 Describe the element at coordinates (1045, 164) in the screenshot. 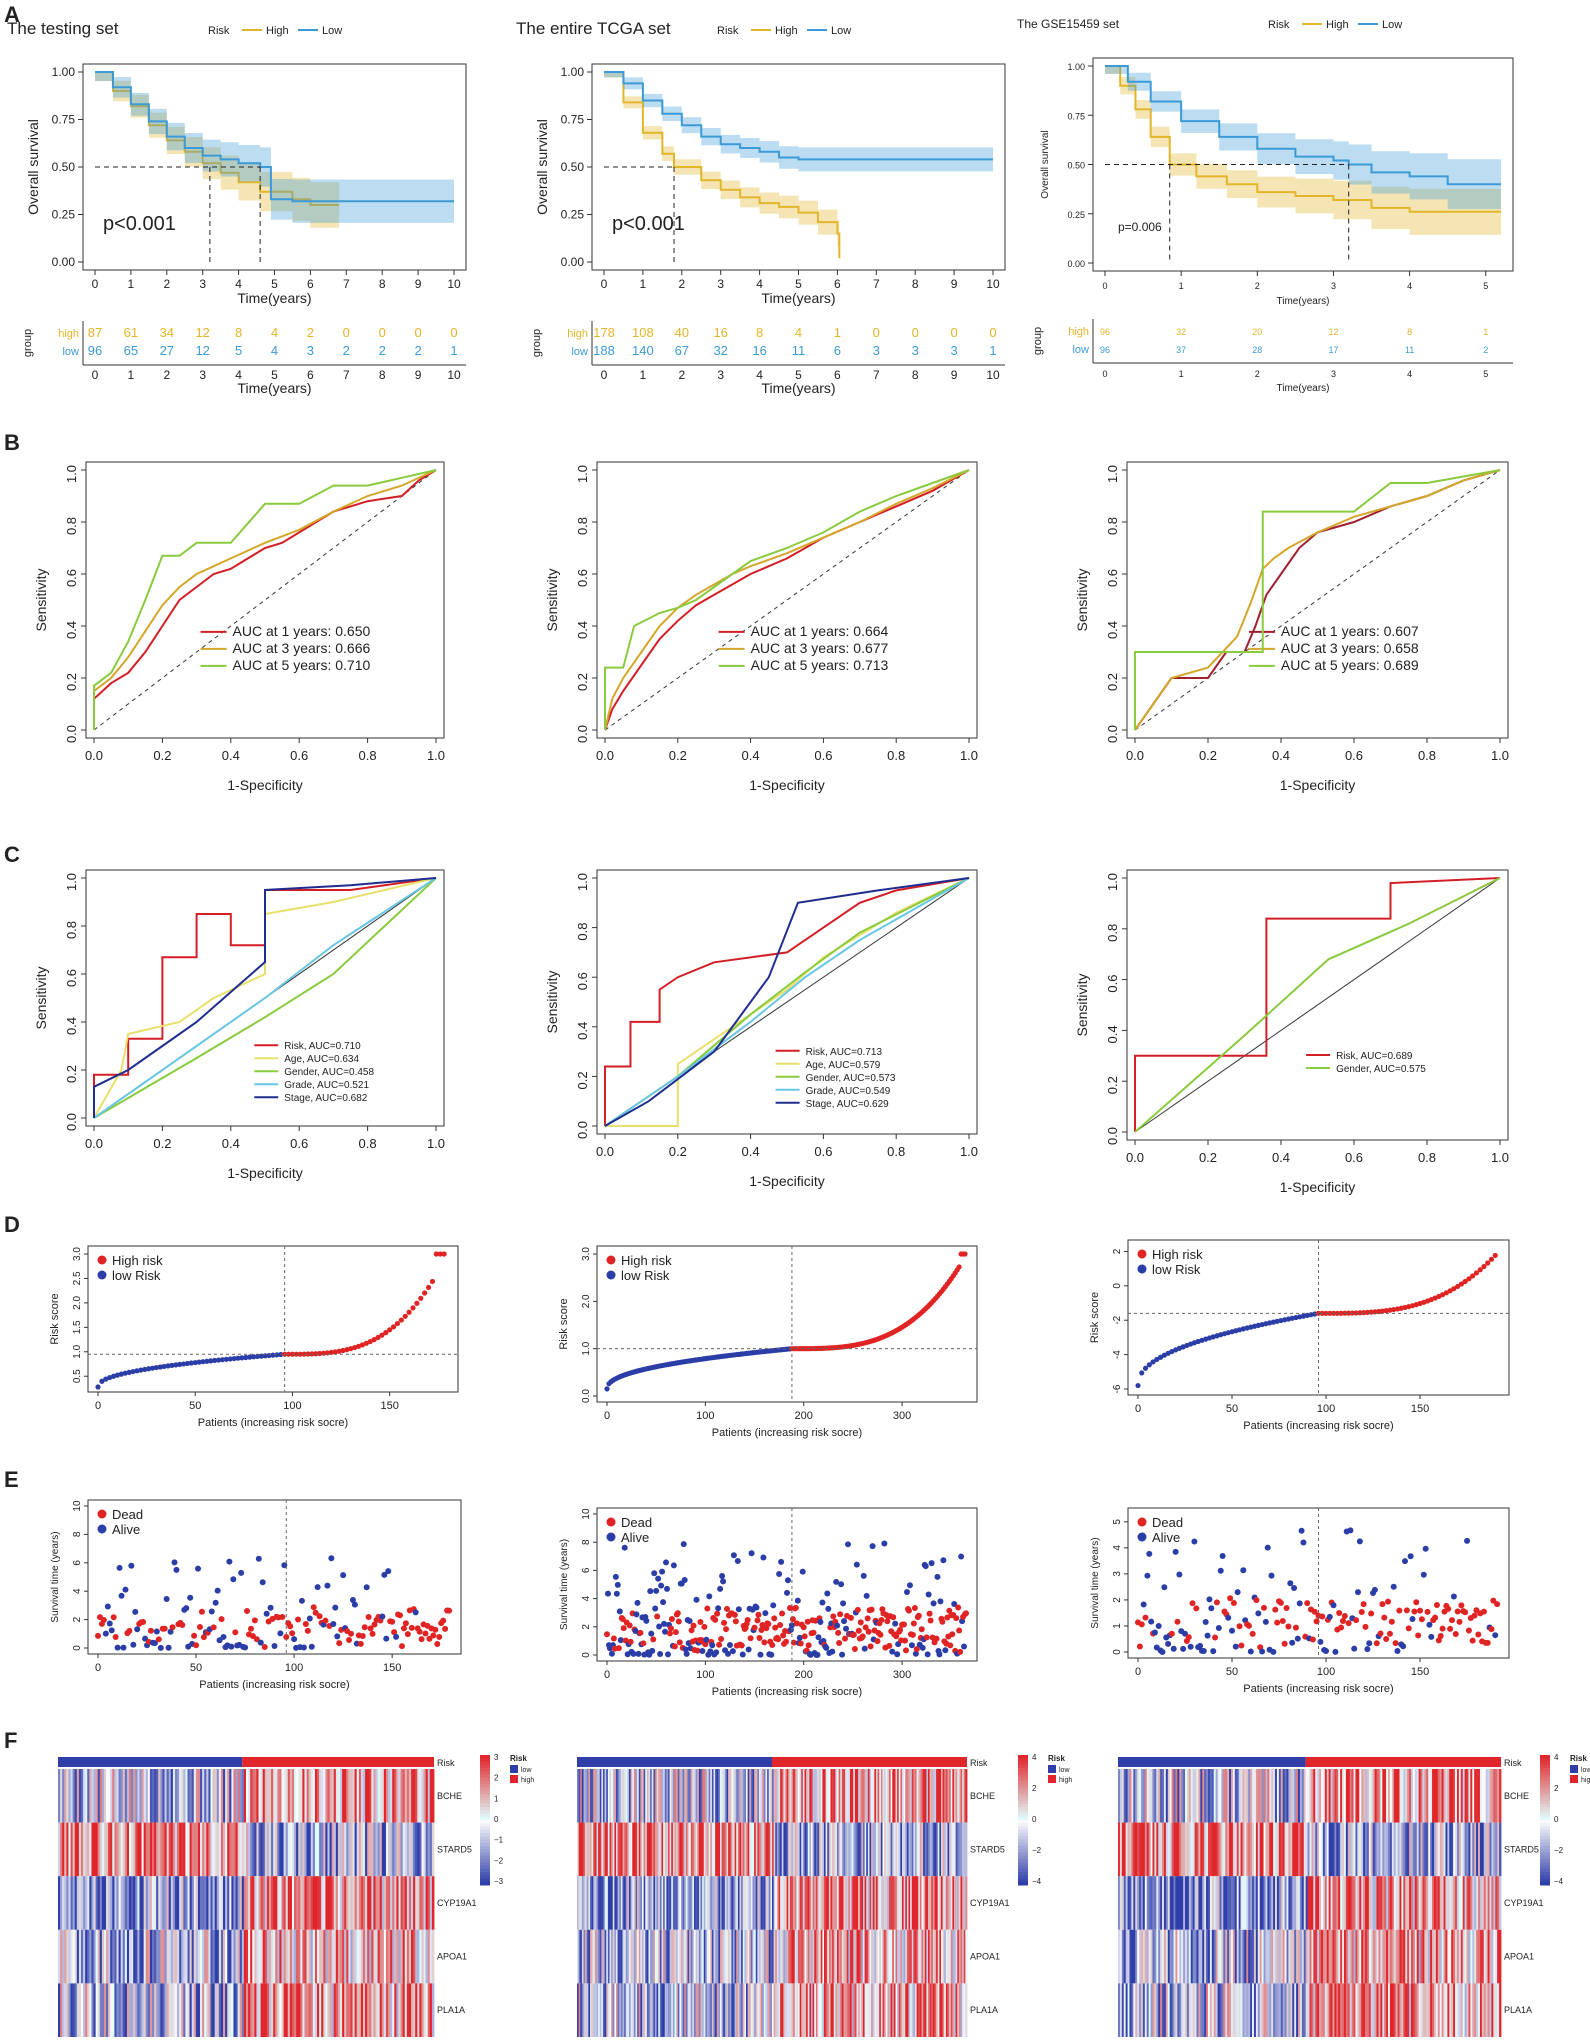

I see `km-ylabel: Overall survival` at that location.